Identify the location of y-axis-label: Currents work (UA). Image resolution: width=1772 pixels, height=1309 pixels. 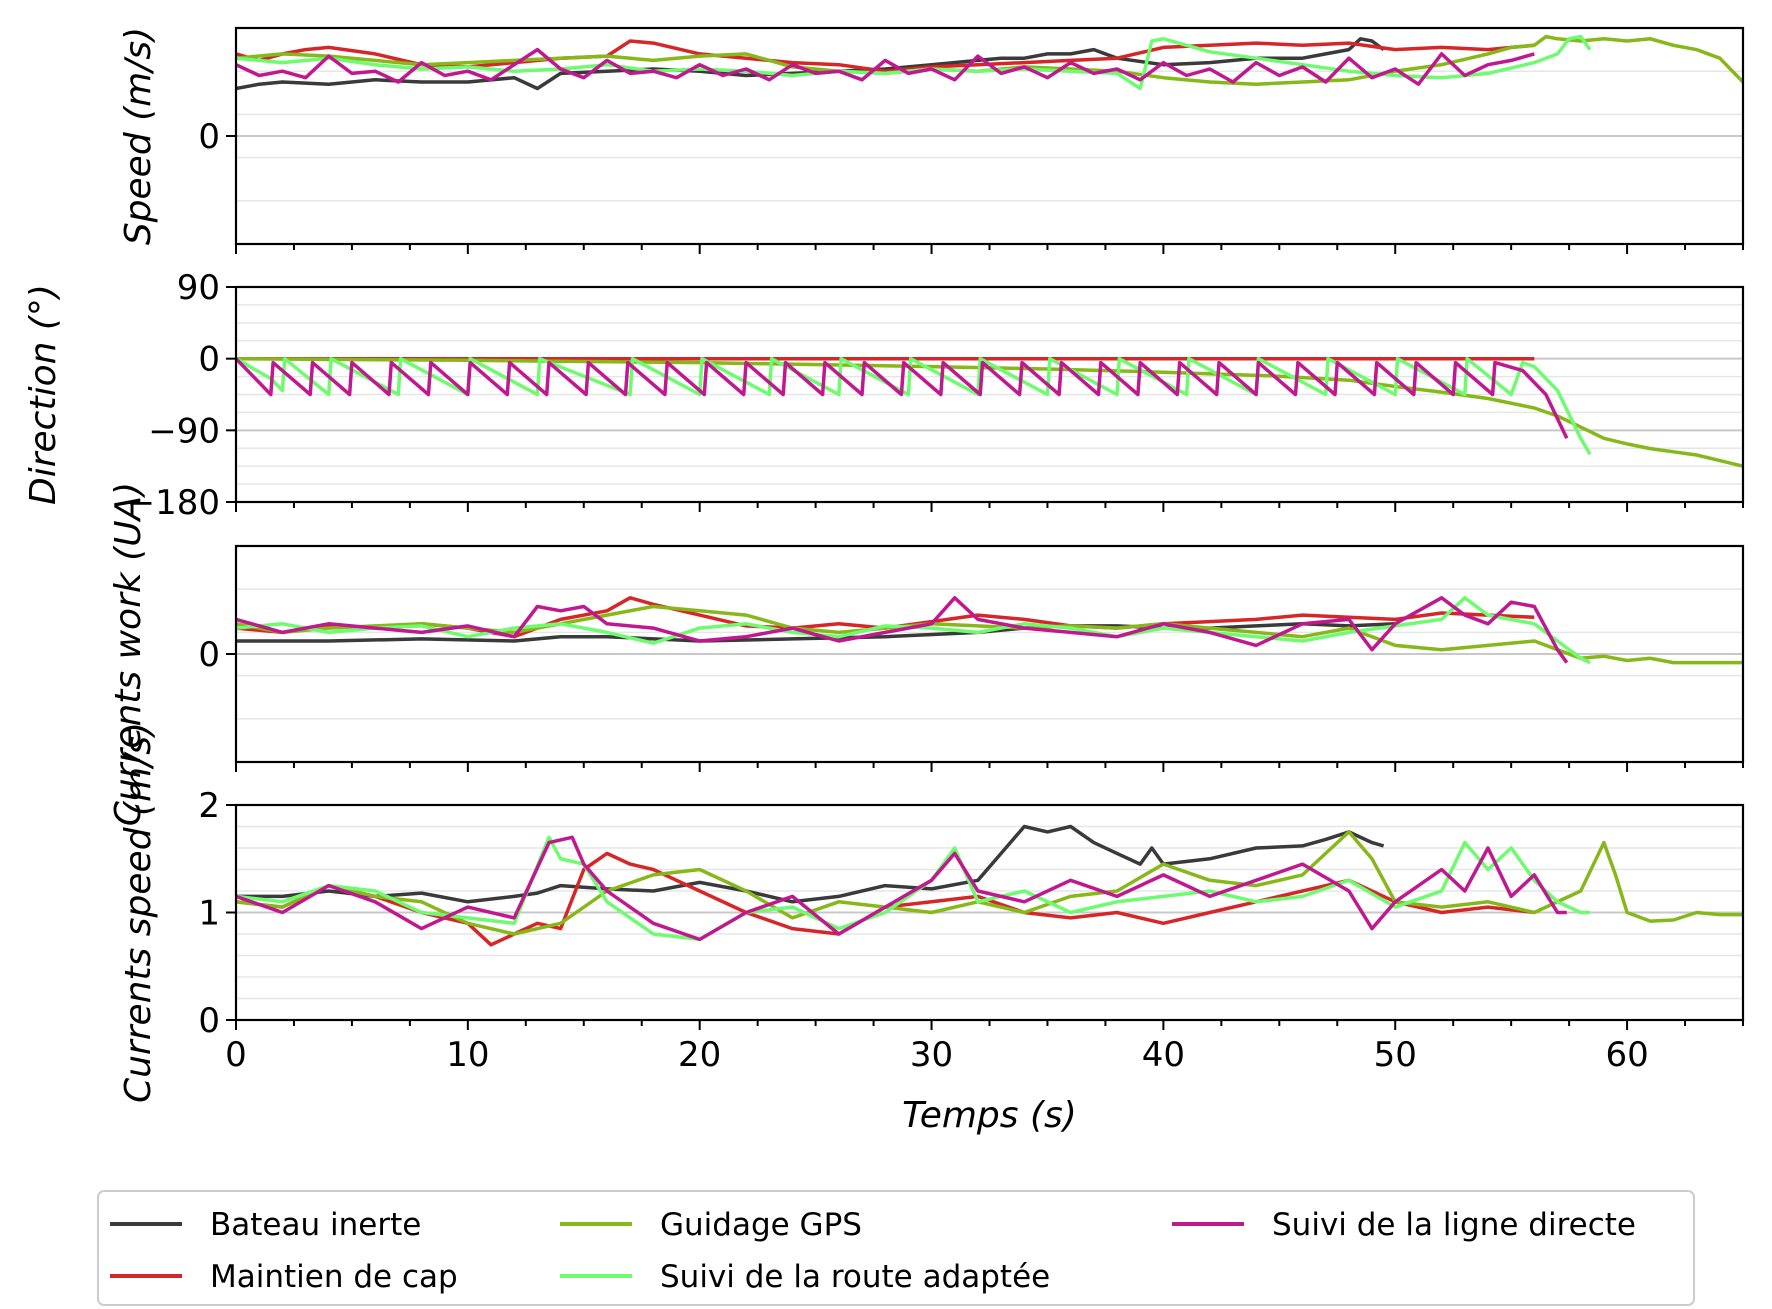
(128, 654).